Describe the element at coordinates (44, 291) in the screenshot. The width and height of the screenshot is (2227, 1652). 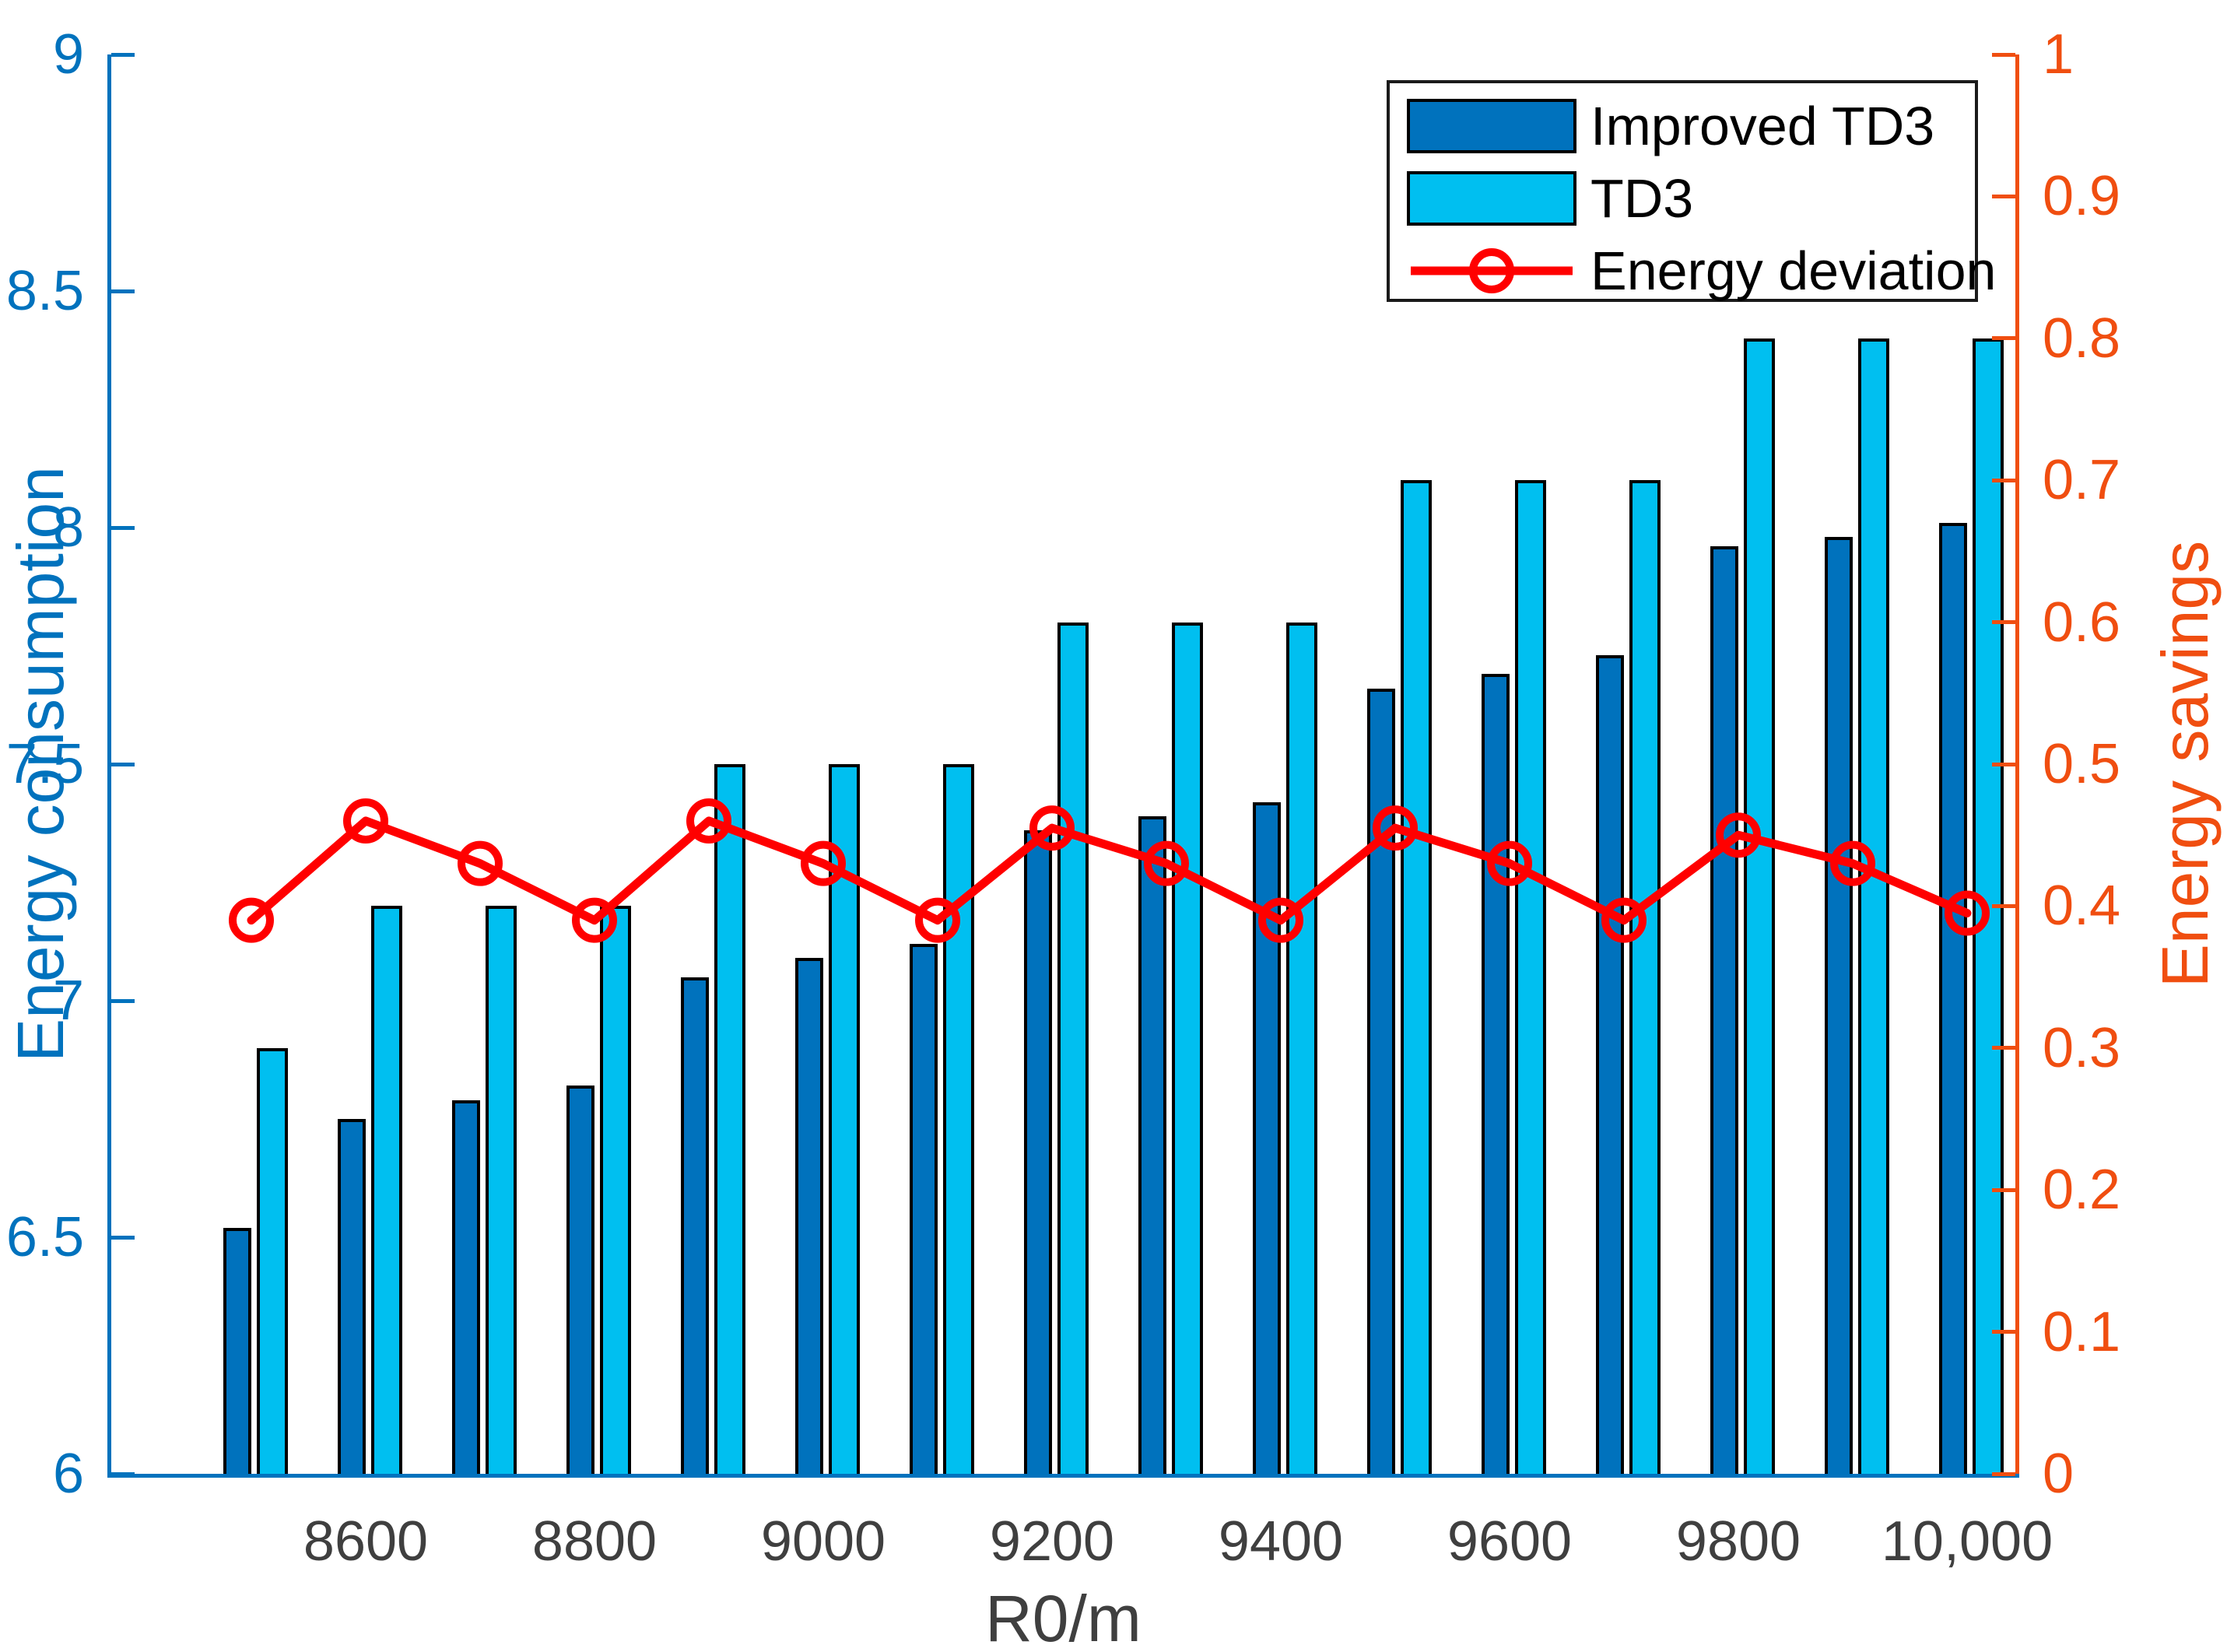
I see `left-axis-tick-label: 8.5` at that location.